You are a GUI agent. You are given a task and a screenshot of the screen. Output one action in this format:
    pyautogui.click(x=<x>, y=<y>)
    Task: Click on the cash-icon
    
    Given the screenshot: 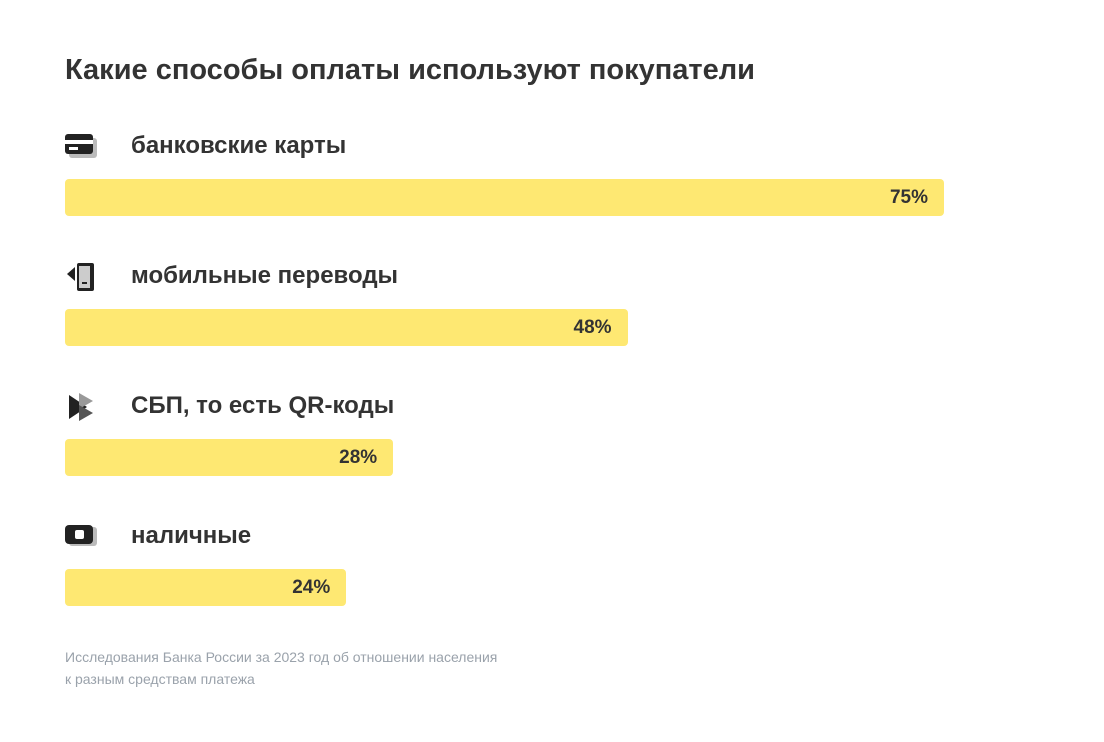 What is the action you would take?
    pyautogui.click(x=81, y=535)
    